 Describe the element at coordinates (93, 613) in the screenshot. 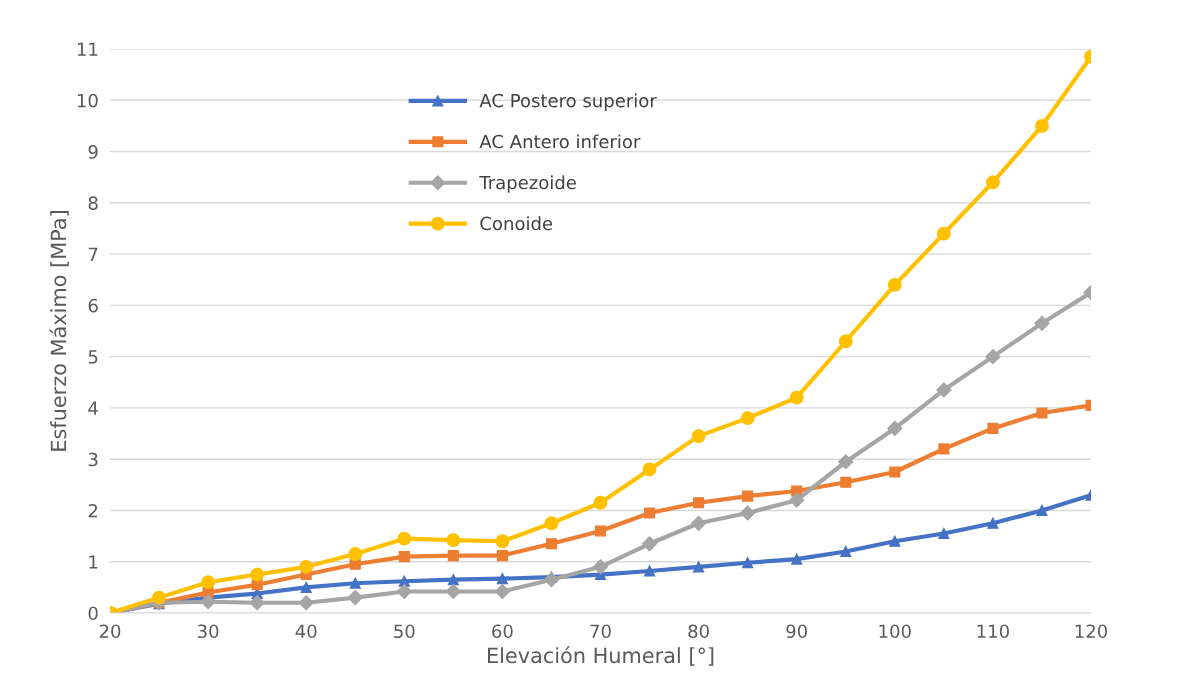

I see `y-tick-label: 0` at that location.